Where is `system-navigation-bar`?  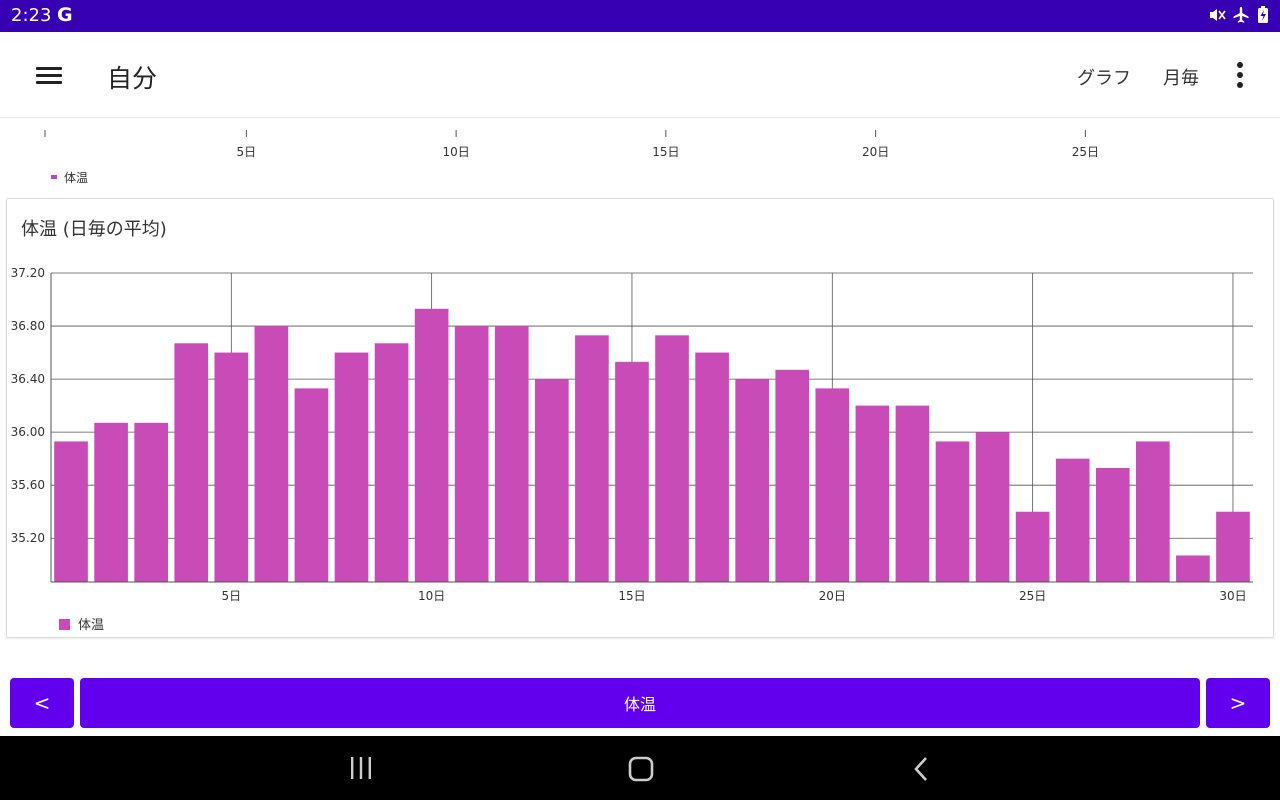 system-navigation-bar is located at coordinates (640, 768).